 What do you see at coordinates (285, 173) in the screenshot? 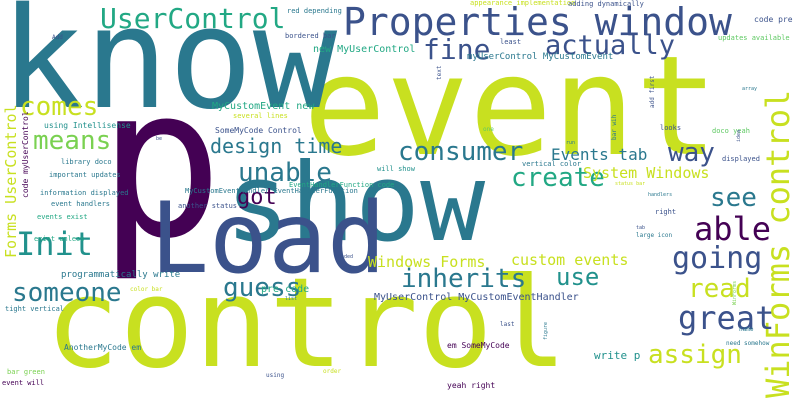
I see `word-unable: unable` at bounding box center [285, 173].